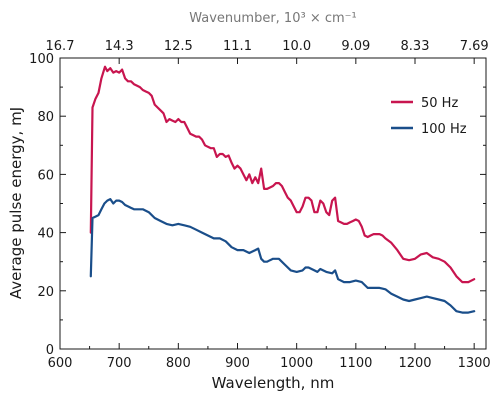 The width and height of the screenshot is (501, 405). What do you see at coordinates (414, 363) in the screenshot?
I see `x-tick-label: 1200` at bounding box center [414, 363].